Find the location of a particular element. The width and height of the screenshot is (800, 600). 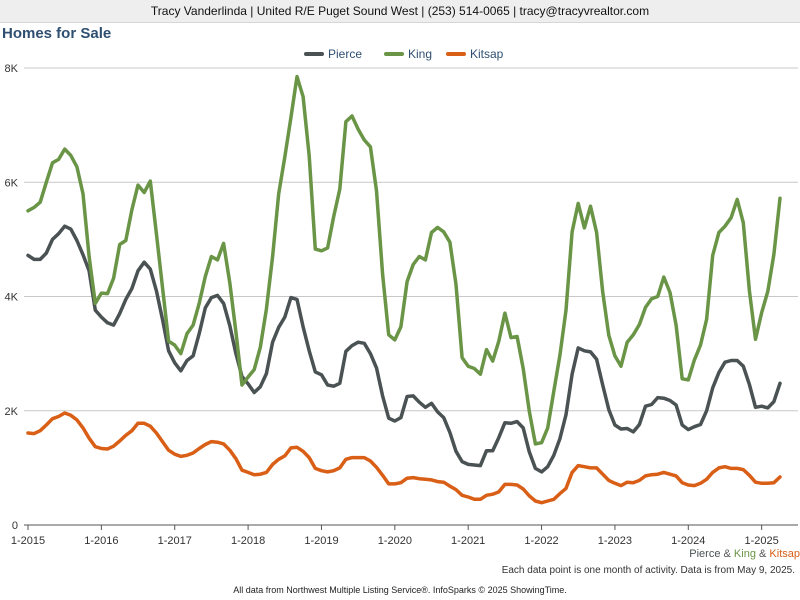

x-tick-label: 1-2015 is located at coordinates (28, 541).